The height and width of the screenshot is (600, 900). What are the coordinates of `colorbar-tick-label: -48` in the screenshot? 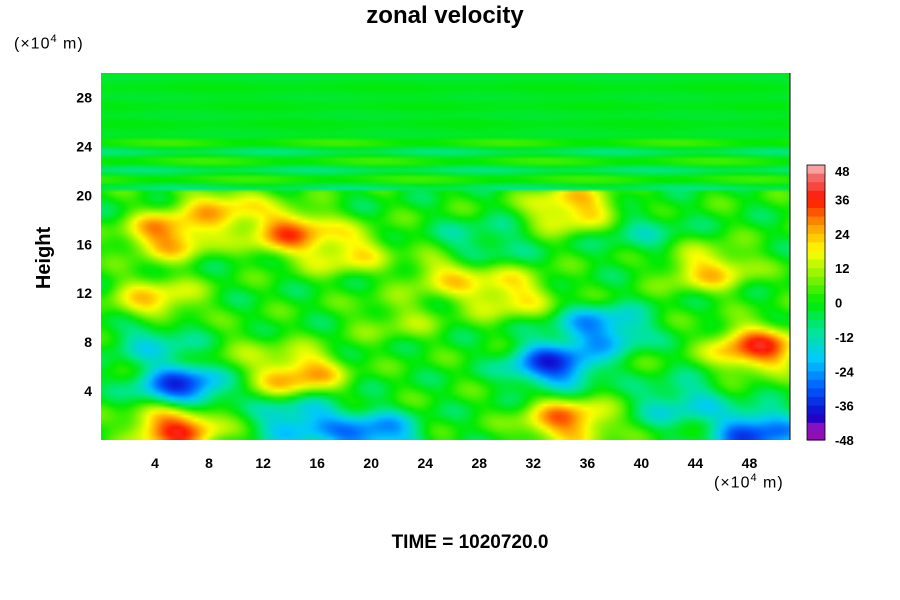 It's located at (844, 440).